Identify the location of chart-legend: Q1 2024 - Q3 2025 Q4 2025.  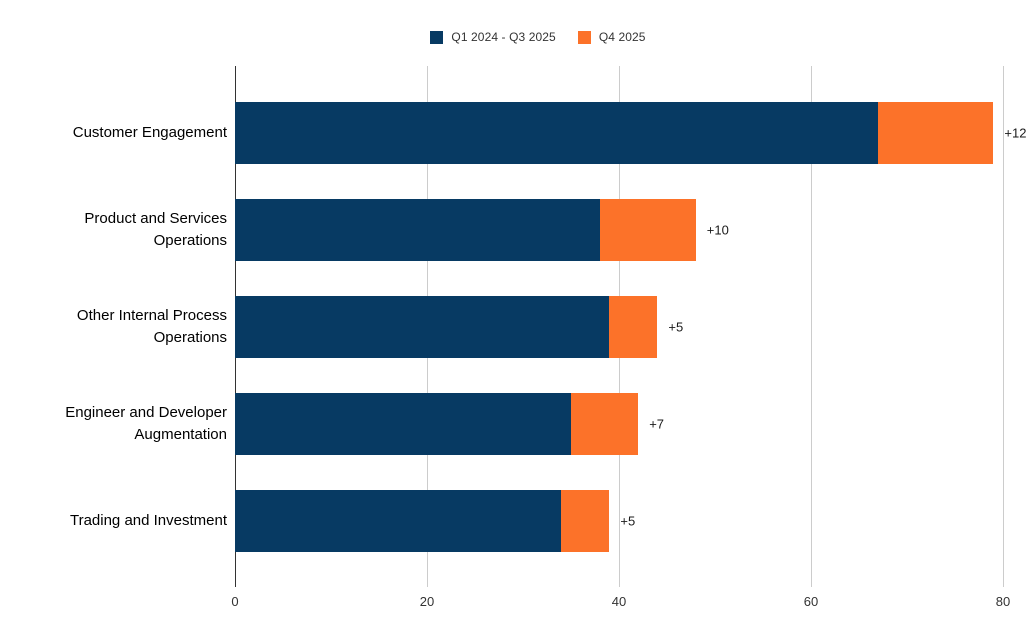
(518, 37).